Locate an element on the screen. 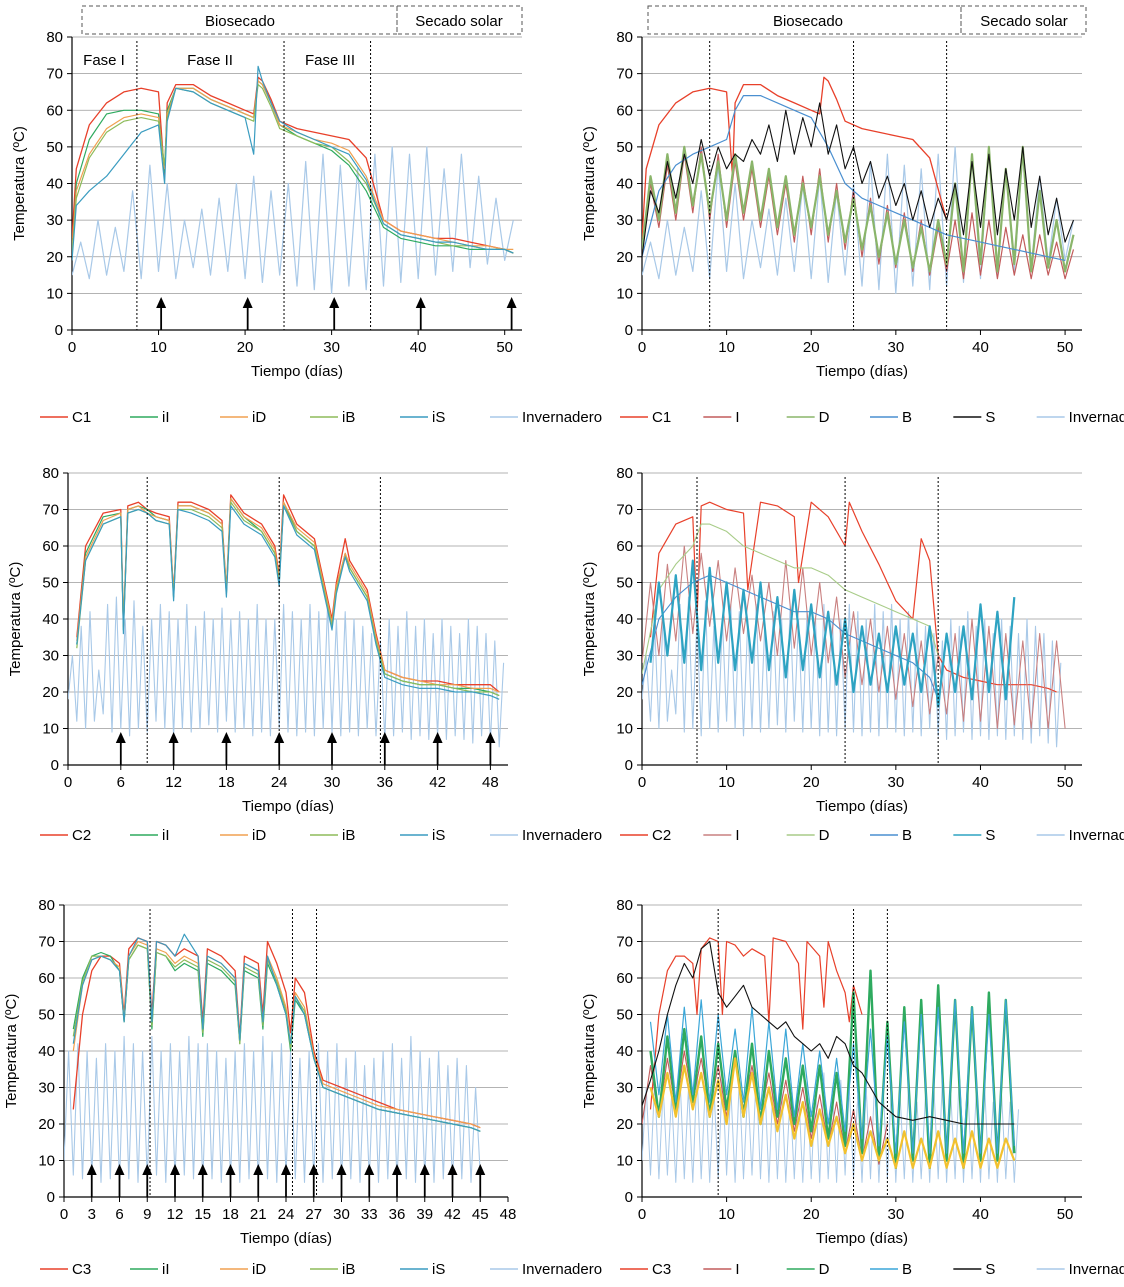 This screenshot has width=1124, height=1287. x-tick-label: 15 is located at coordinates (202, 1214).